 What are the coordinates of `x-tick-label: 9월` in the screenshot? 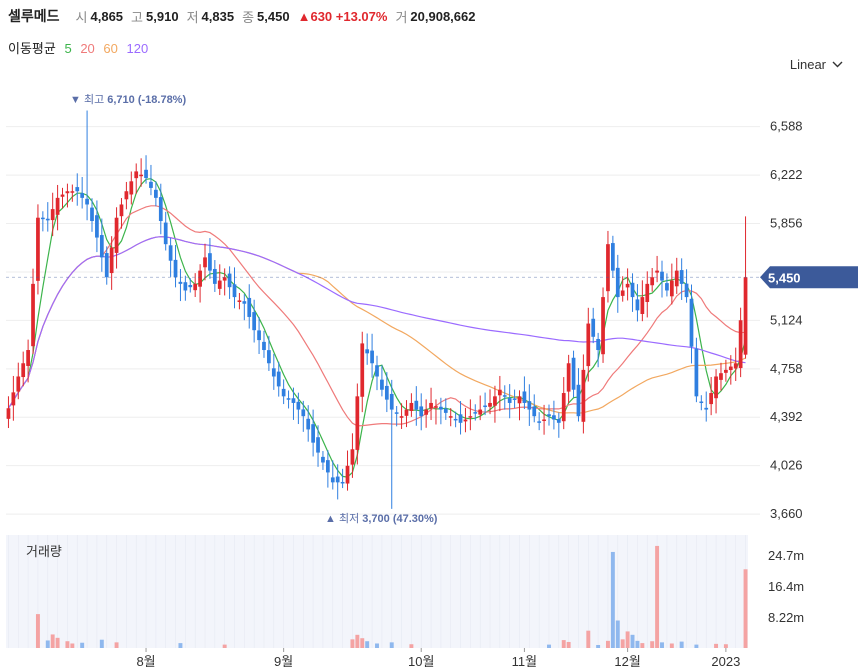 It's located at (283, 661).